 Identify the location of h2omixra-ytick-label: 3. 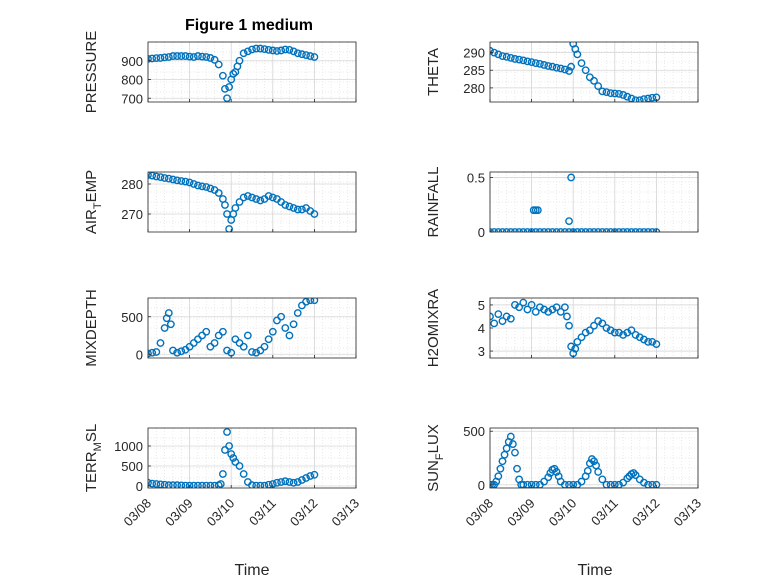
(481, 351).